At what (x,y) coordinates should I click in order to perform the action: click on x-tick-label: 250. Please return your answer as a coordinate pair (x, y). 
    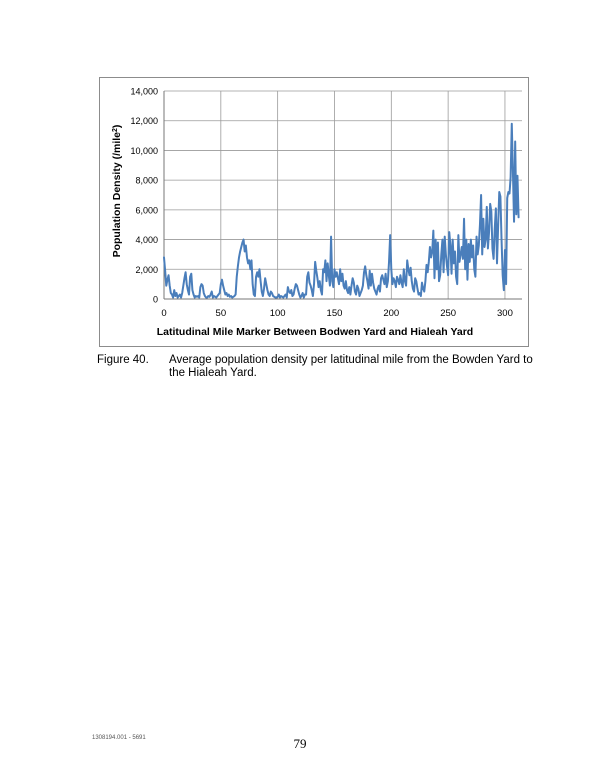
    Looking at the image, I should click on (448, 313).